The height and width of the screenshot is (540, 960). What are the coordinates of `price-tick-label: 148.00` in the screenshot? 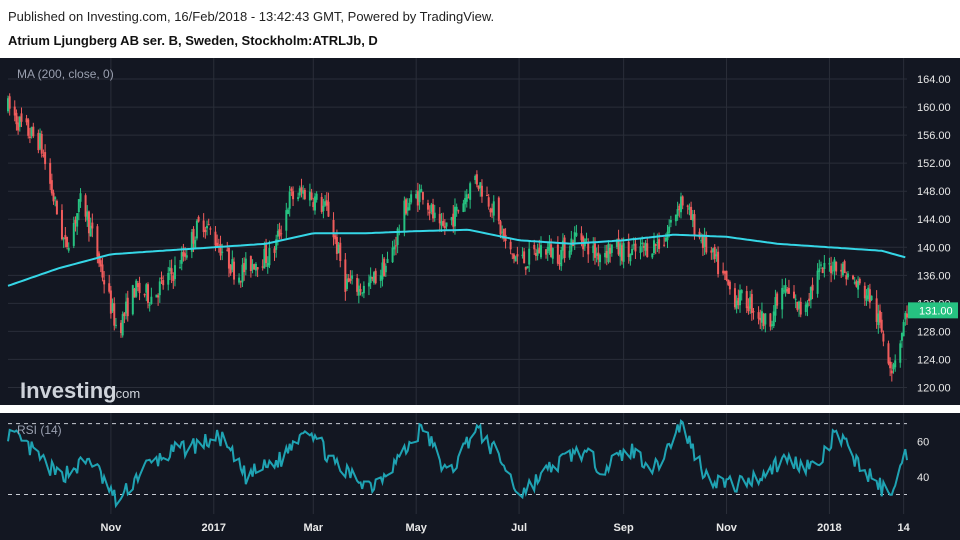 It's located at (934, 192).